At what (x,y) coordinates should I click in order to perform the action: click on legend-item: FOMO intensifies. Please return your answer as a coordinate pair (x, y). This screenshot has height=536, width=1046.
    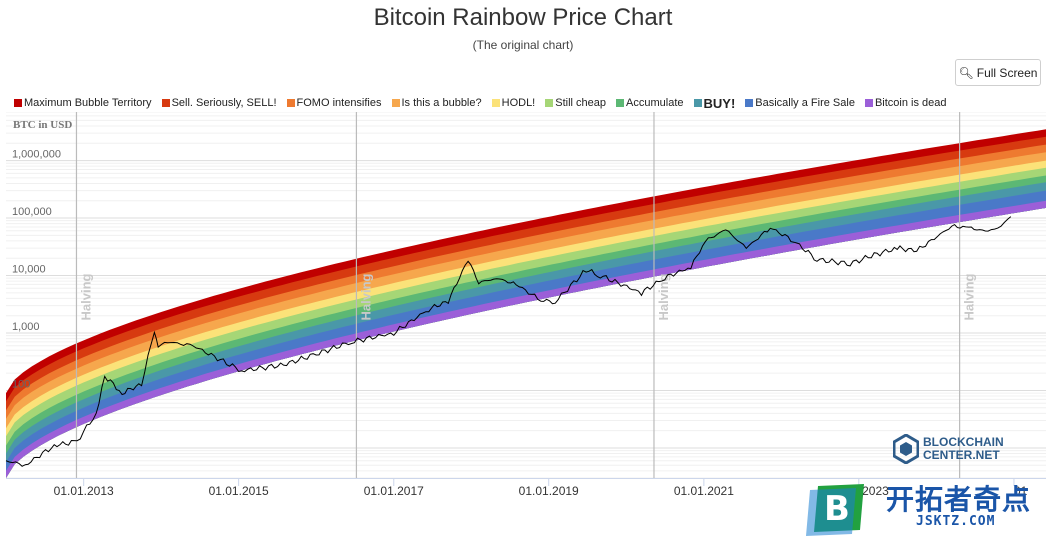
    Looking at the image, I should click on (334, 103).